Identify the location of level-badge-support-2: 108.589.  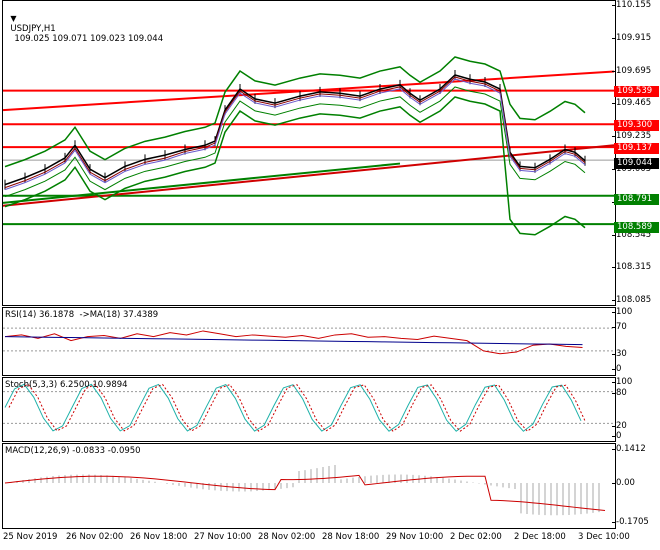
(636, 227).